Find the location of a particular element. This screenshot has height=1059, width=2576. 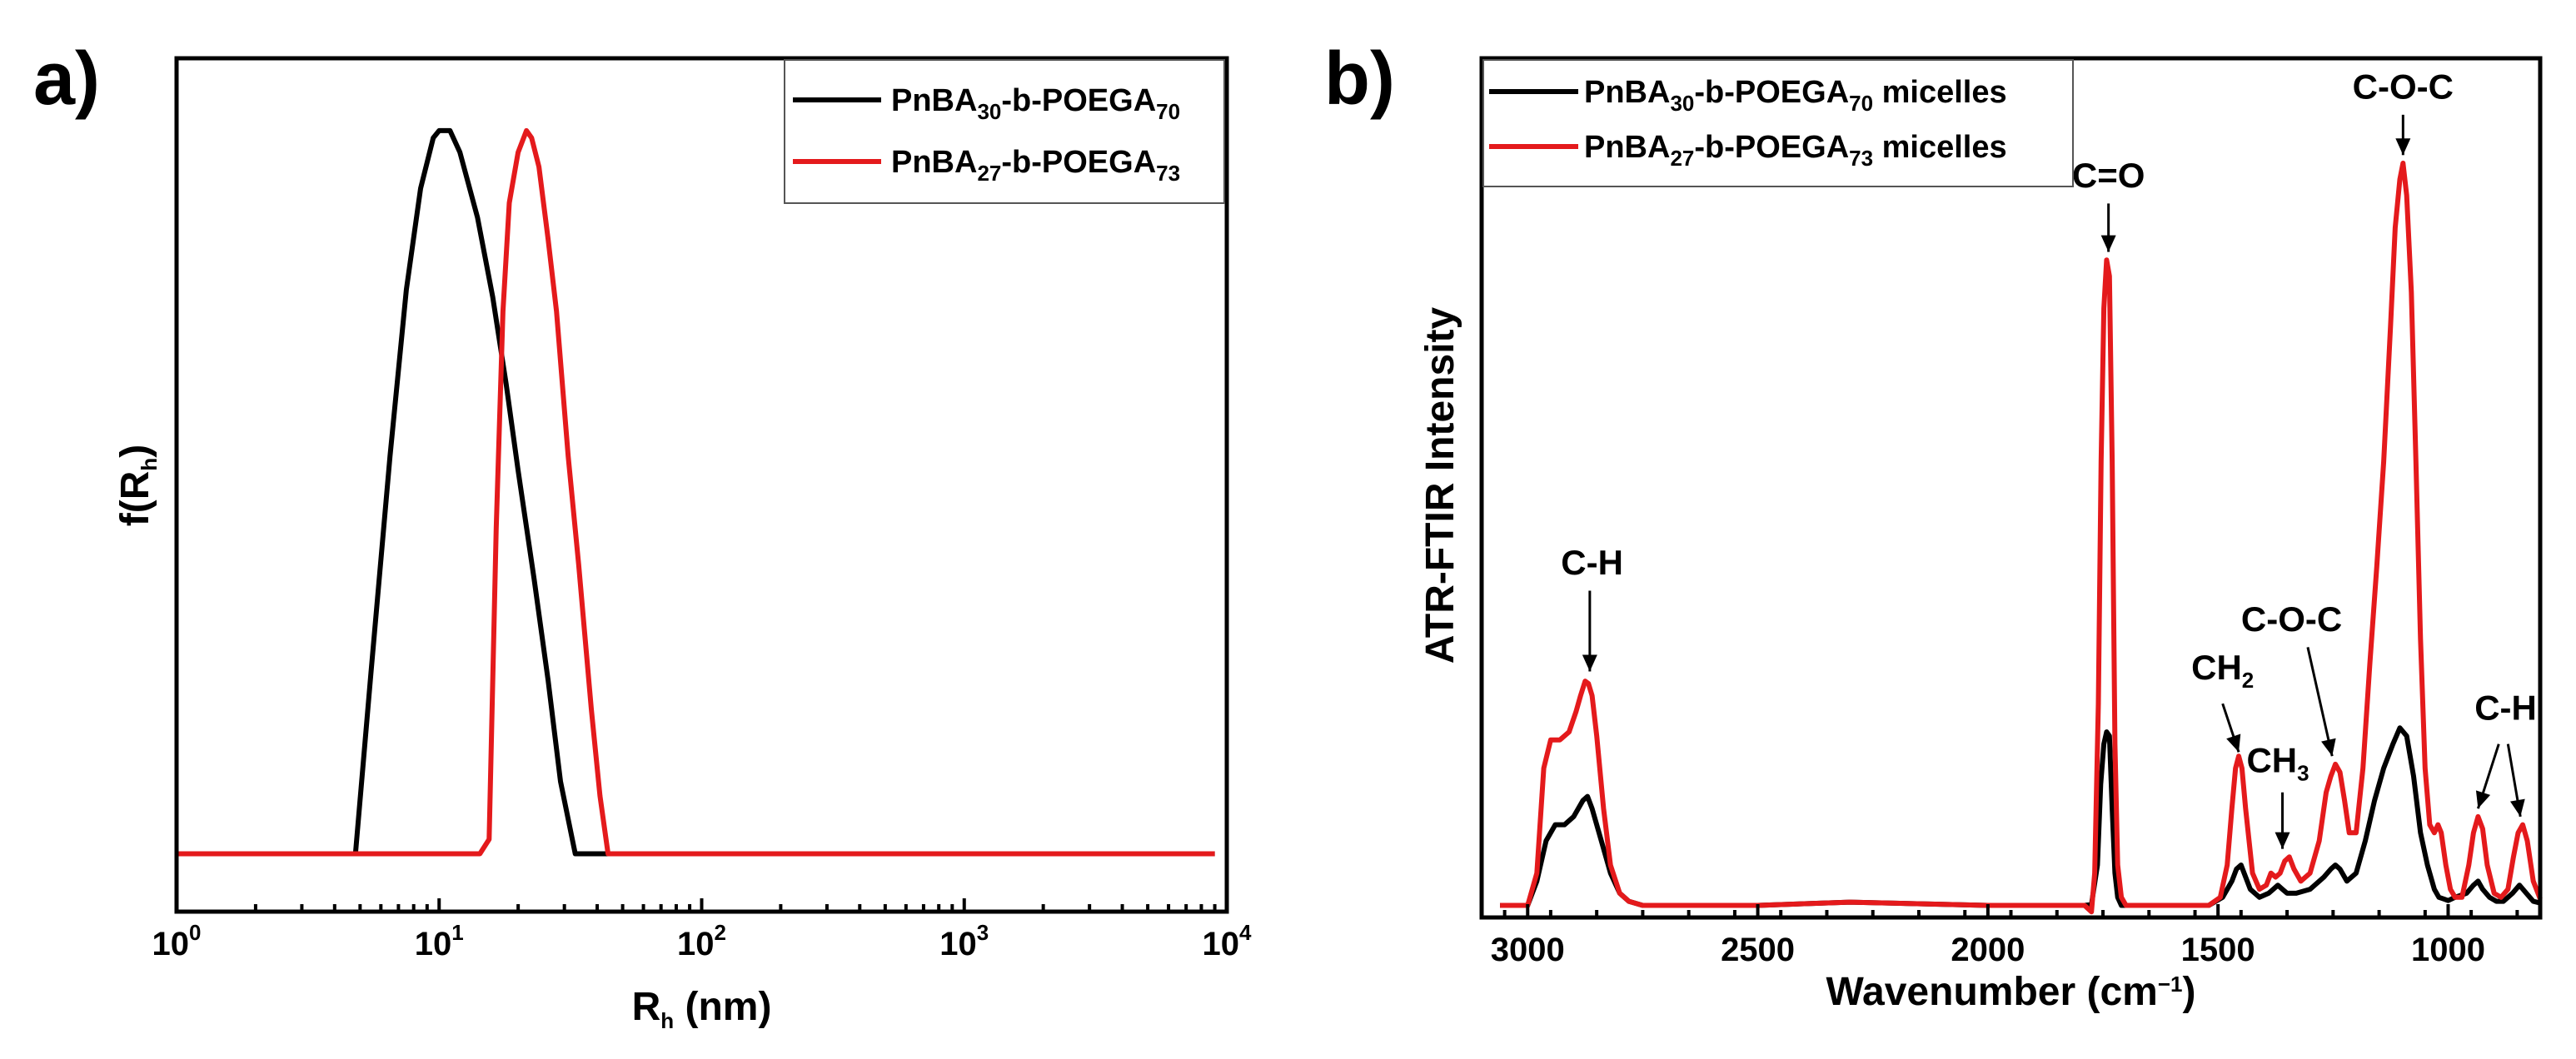

x-tick-label-a-4: 10⁴ is located at coordinates (1228, 941).